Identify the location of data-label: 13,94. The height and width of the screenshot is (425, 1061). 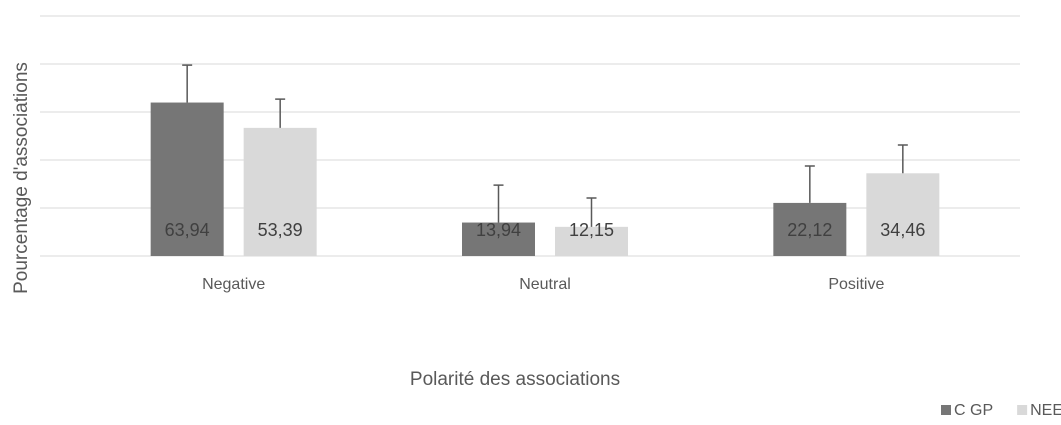
(498, 230).